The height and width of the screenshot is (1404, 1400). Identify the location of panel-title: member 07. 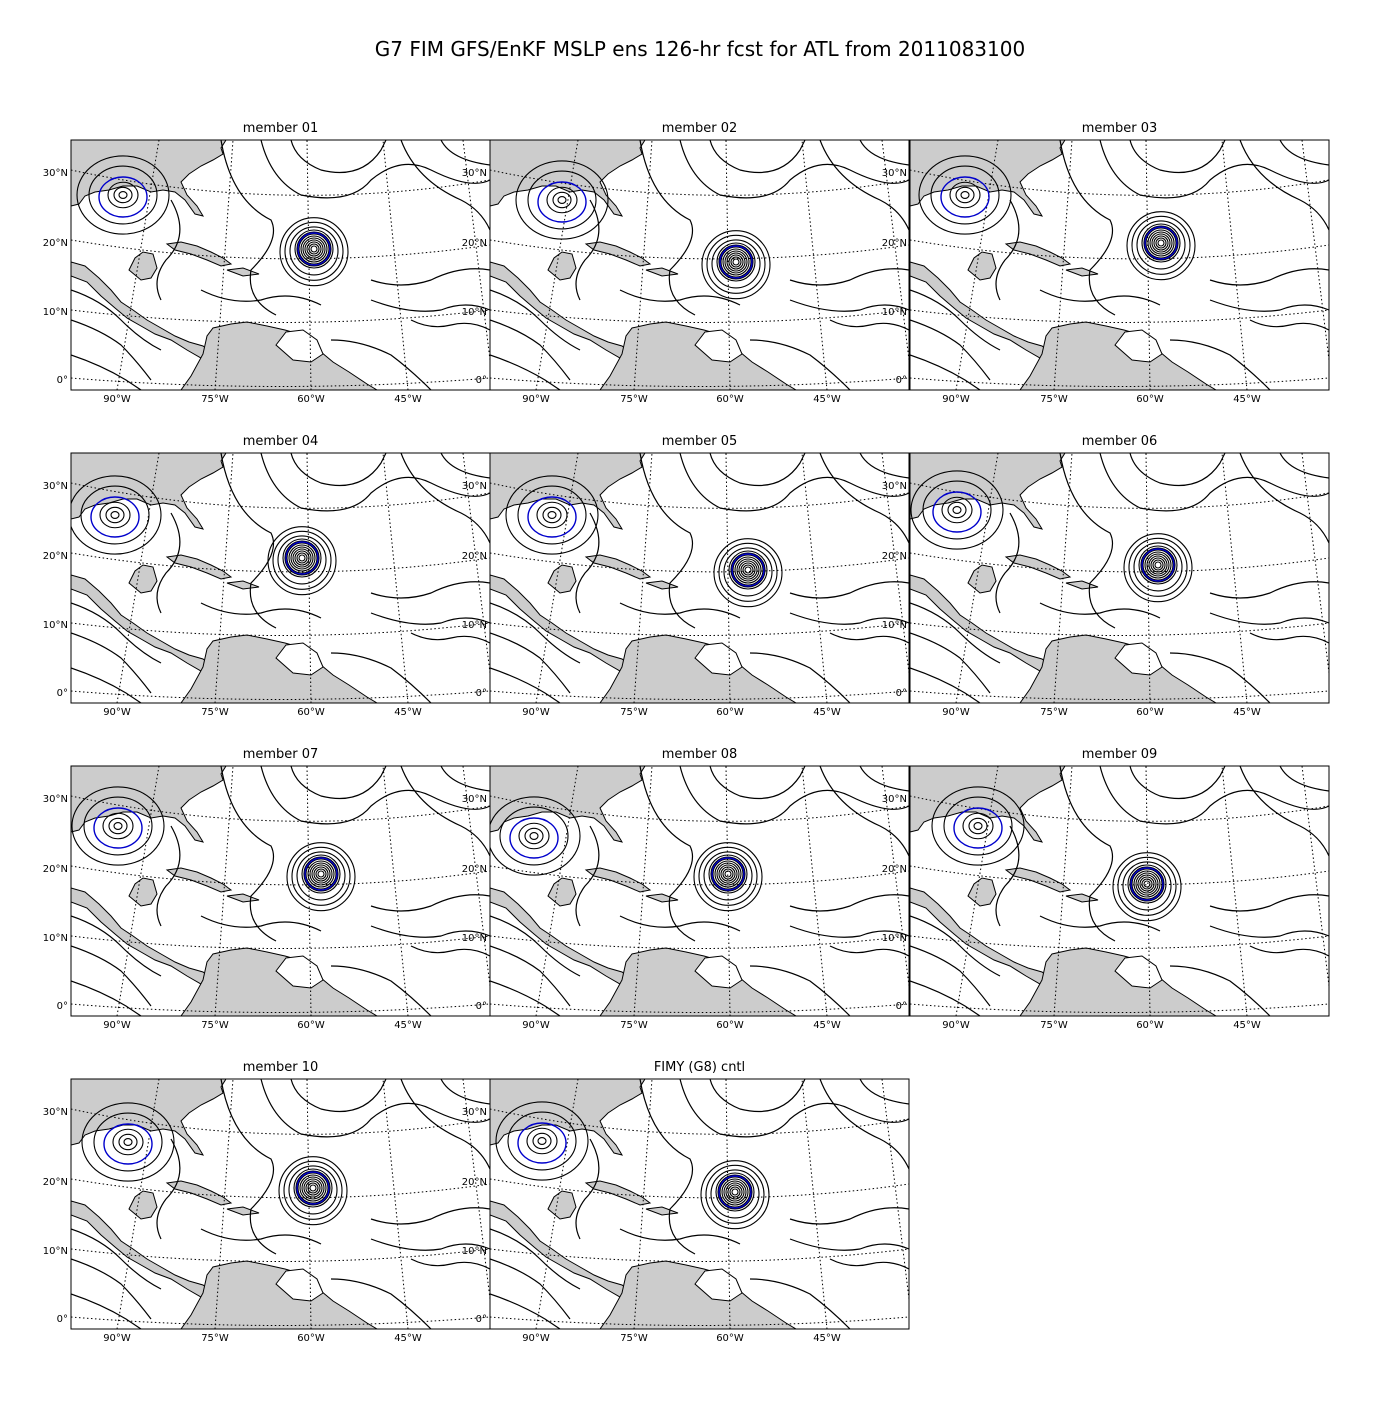
(281, 754).